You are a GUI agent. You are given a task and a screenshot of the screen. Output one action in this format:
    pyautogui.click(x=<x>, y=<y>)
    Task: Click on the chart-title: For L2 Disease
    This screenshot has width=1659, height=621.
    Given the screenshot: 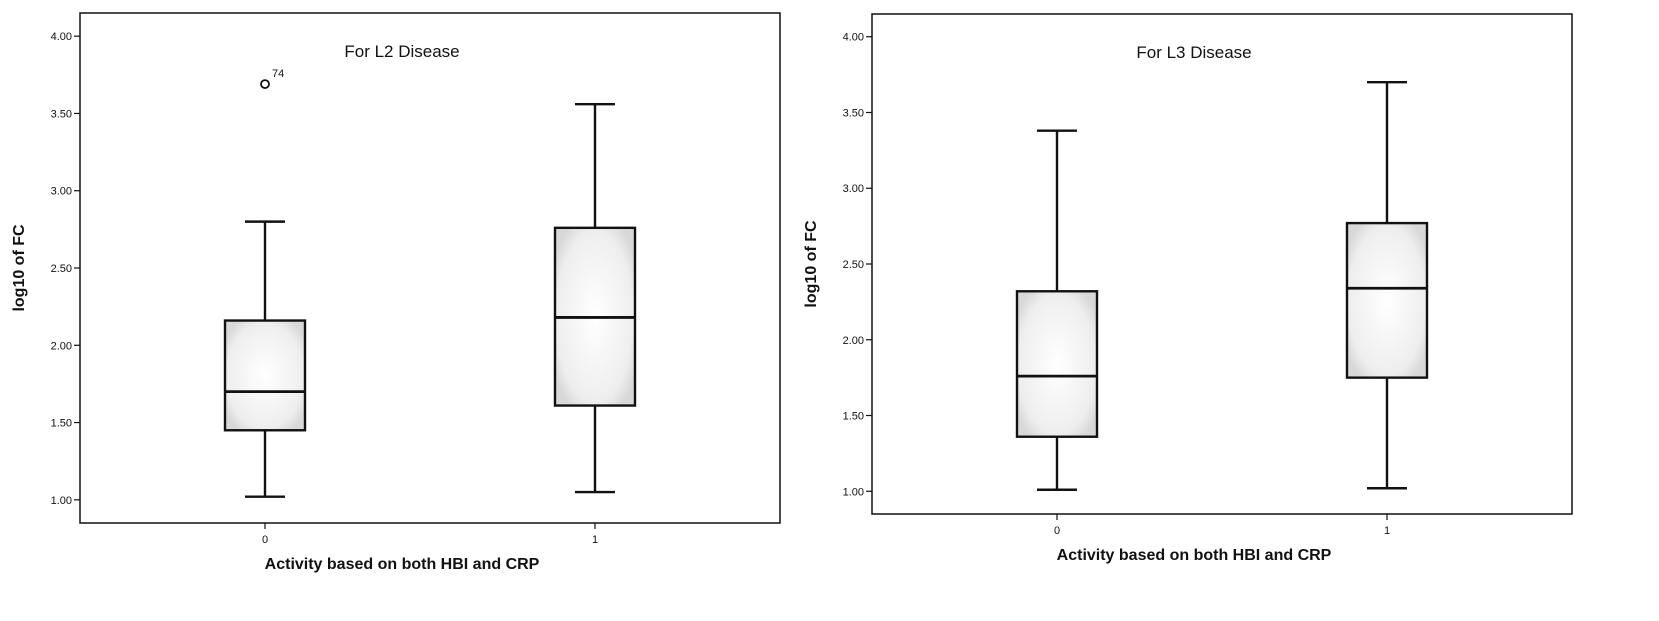 What is the action you would take?
    pyautogui.click(x=401, y=51)
    